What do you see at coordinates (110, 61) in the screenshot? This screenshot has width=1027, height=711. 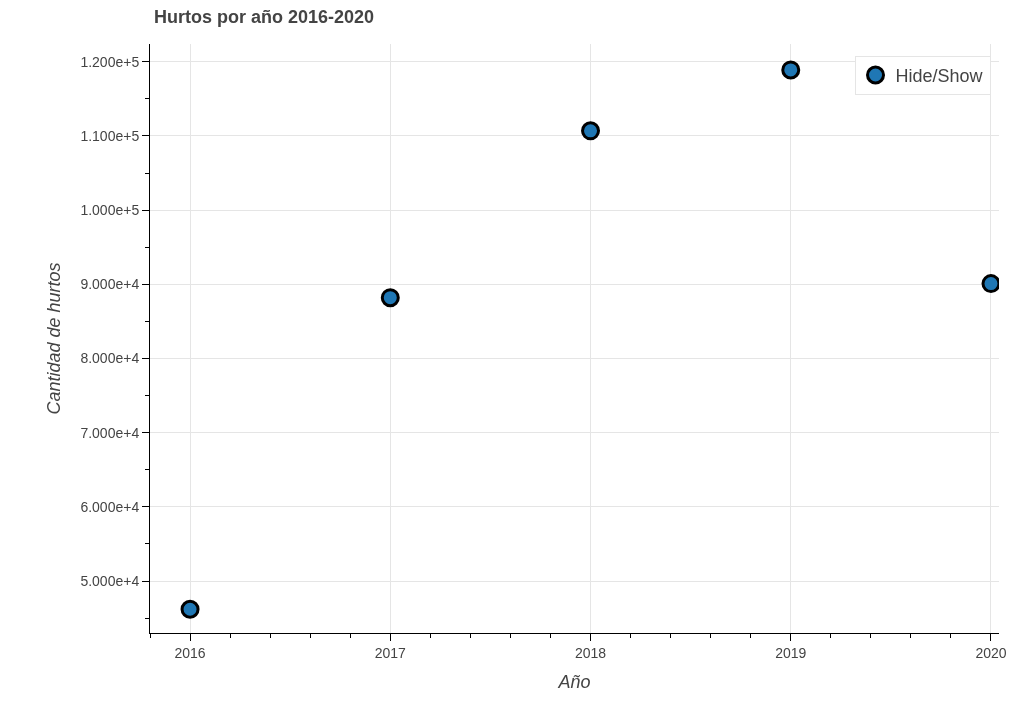 I see `y-tick-label: 1.200e+5` at bounding box center [110, 61].